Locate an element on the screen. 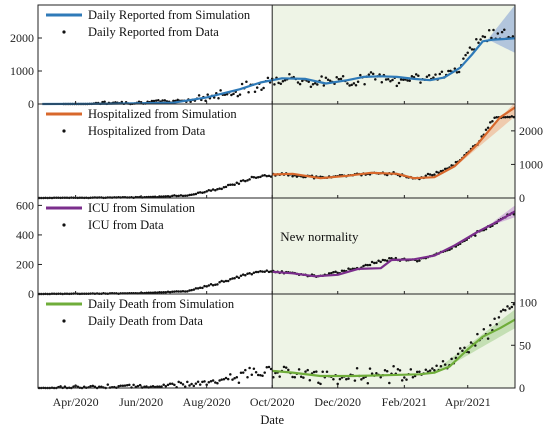 The height and width of the screenshot is (430, 550). simulation-line-death is located at coordinates (394, 348).